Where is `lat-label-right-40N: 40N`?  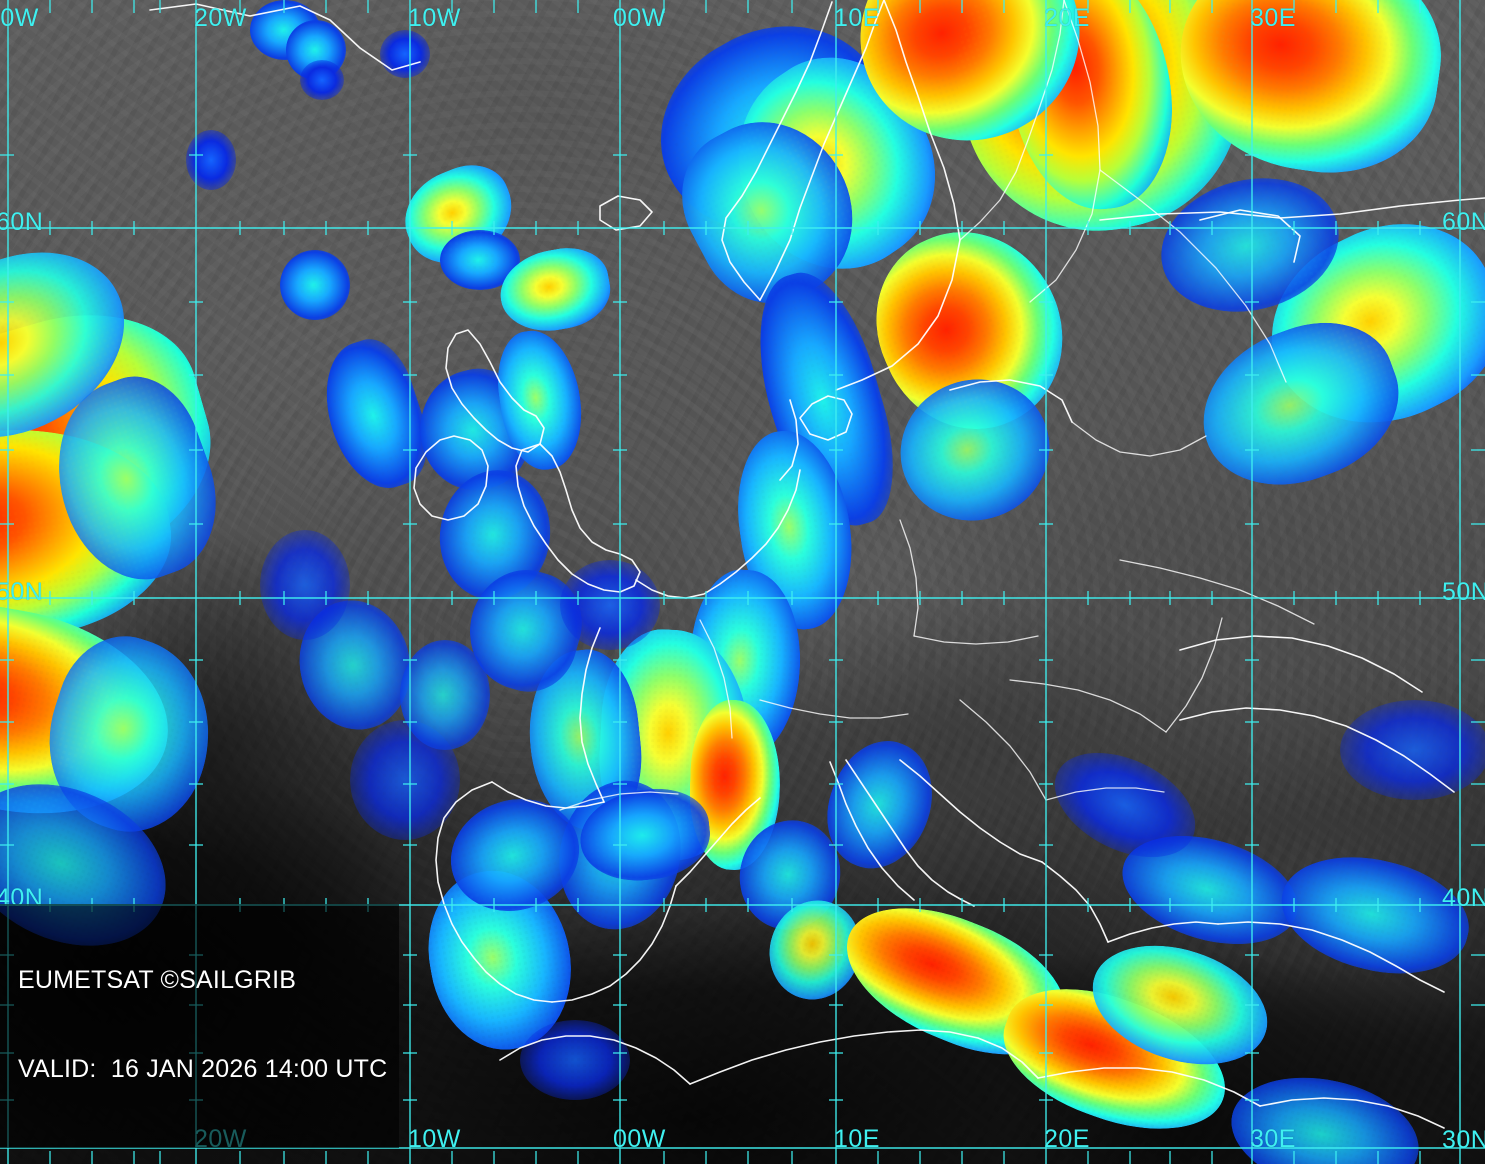
lat-label-right-40N: 40N is located at coordinates (1463, 898).